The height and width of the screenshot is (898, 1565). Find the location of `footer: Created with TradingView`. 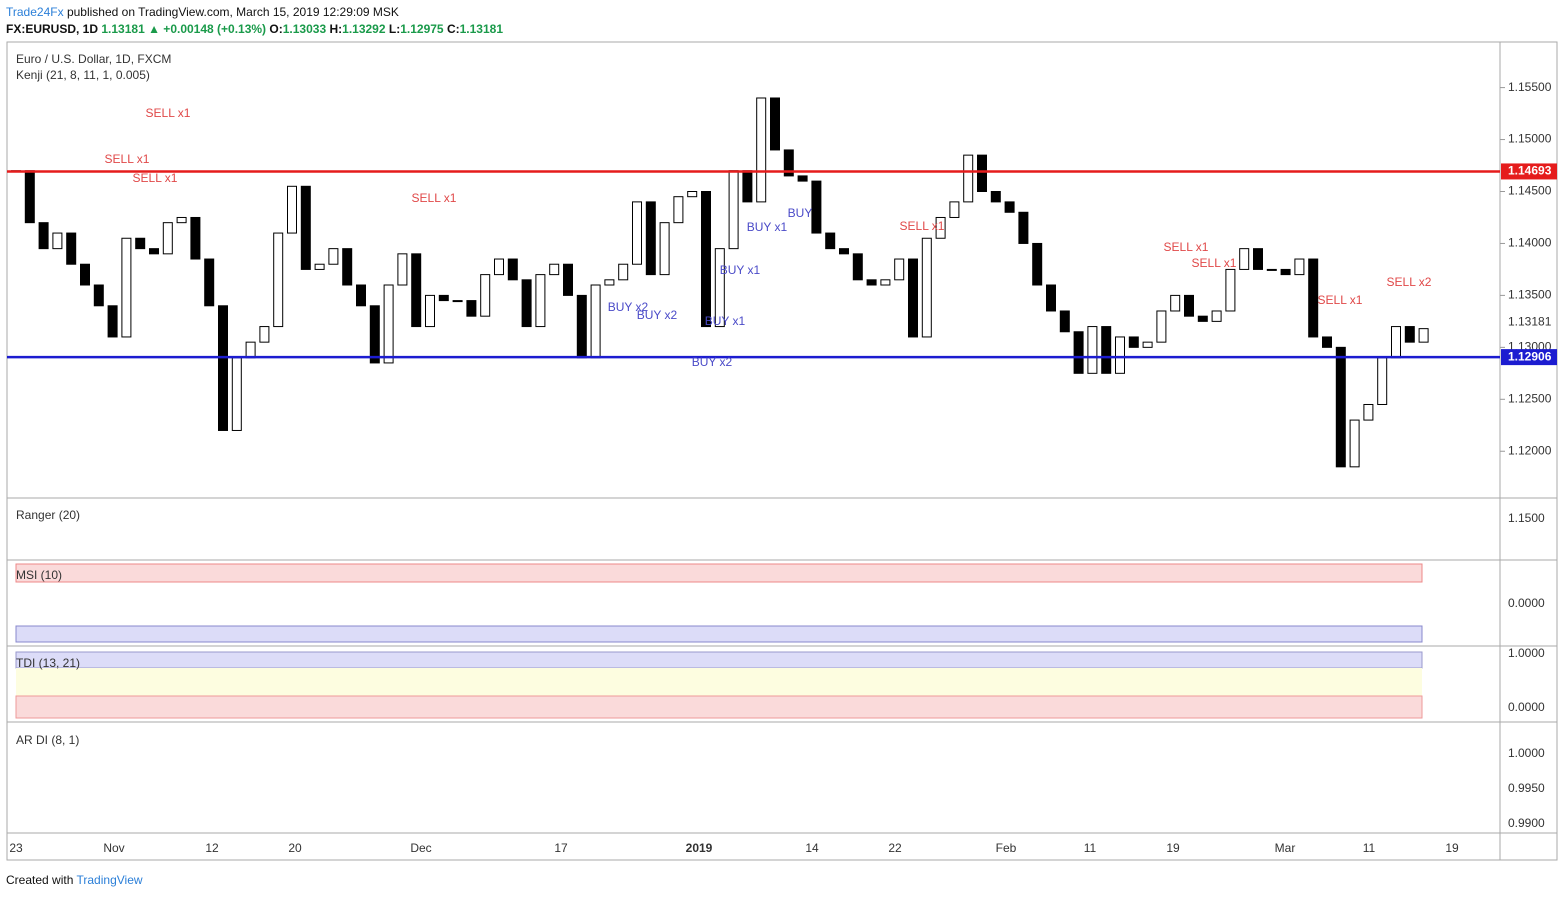

footer: Created with TradingView is located at coordinates (74, 880).